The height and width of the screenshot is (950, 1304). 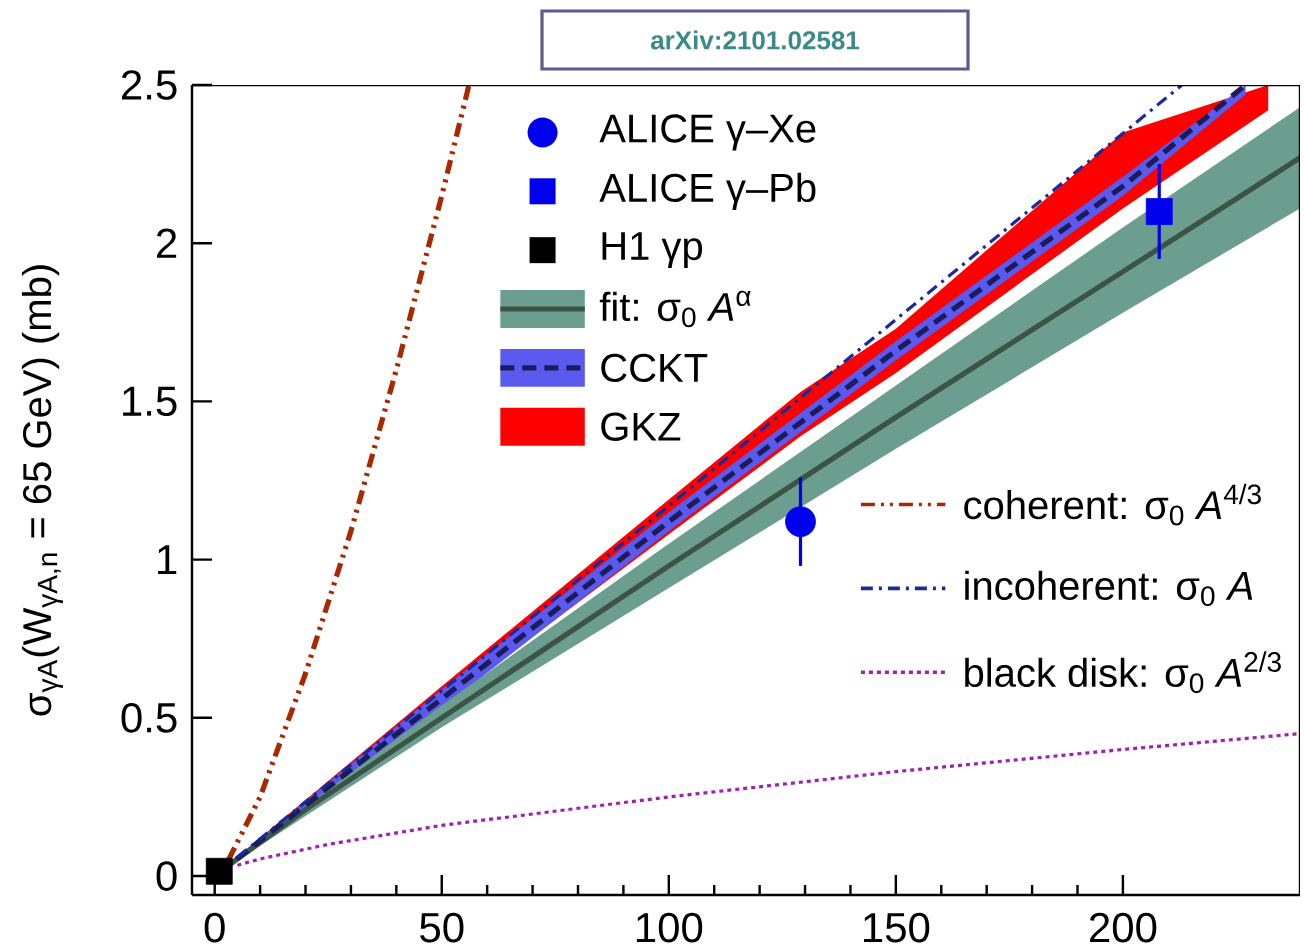 What do you see at coordinates (1123, 927) in the screenshot?
I see `x-tick-label: 200` at bounding box center [1123, 927].